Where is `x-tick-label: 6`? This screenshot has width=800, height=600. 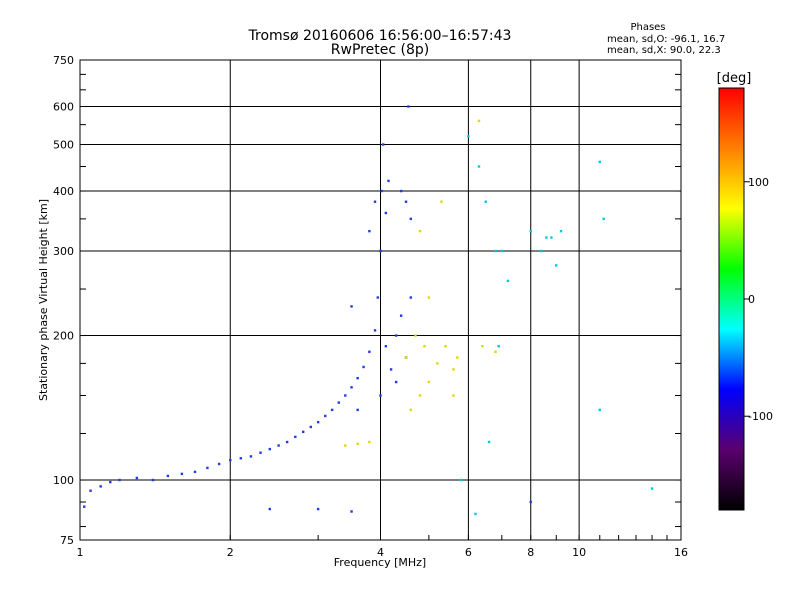 x-tick-label: 6 is located at coordinates (468, 552).